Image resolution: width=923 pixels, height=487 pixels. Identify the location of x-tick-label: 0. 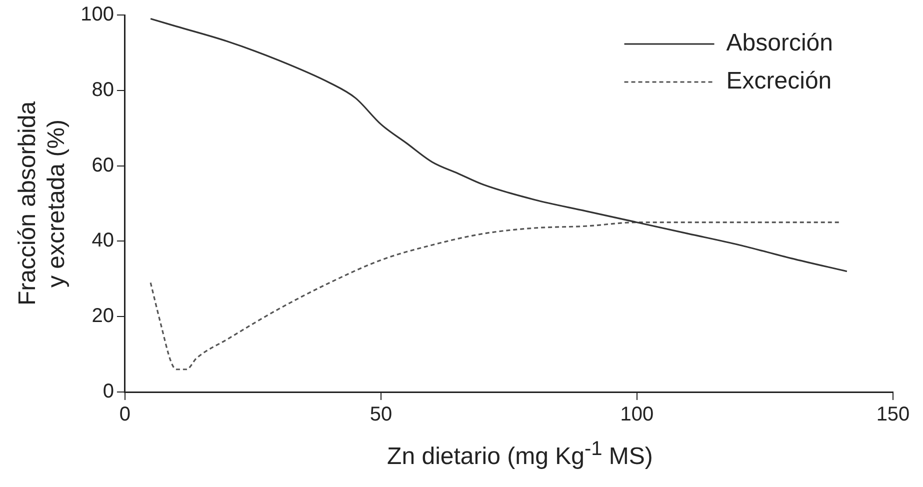
(125, 415).